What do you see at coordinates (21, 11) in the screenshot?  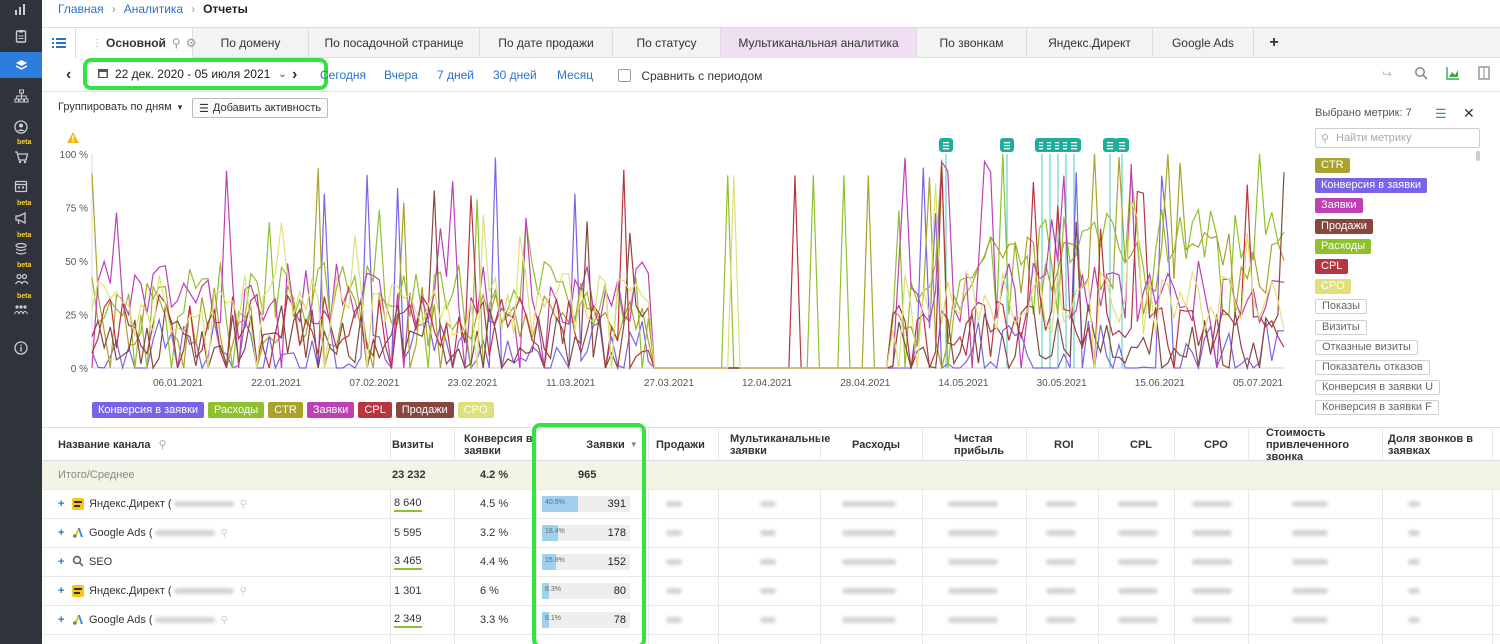 I see `bar-chart-icon` at bounding box center [21, 11].